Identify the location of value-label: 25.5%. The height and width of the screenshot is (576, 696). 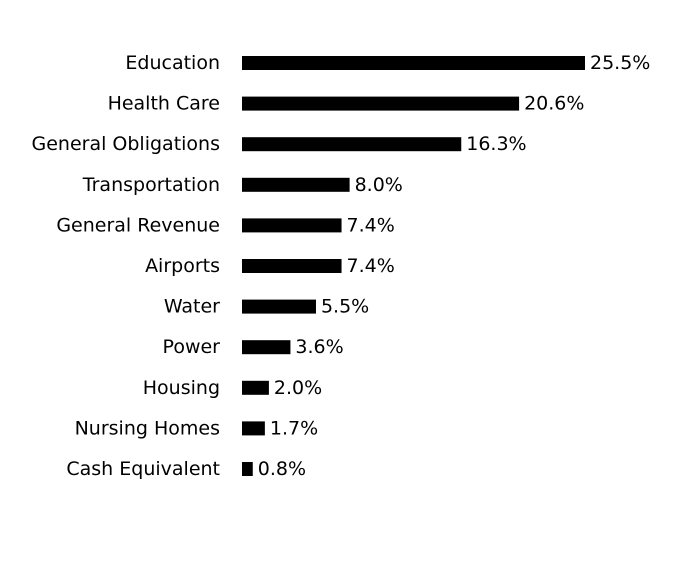
(620, 63).